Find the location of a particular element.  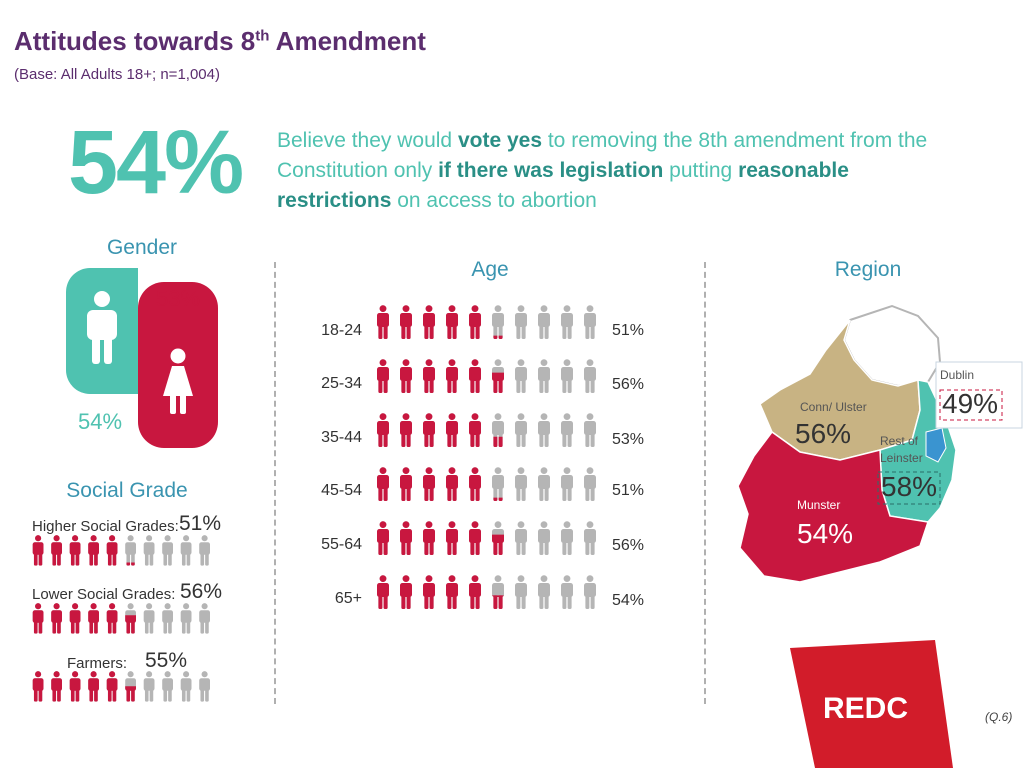

age-label: 65+ is located at coordinates (348, 598).